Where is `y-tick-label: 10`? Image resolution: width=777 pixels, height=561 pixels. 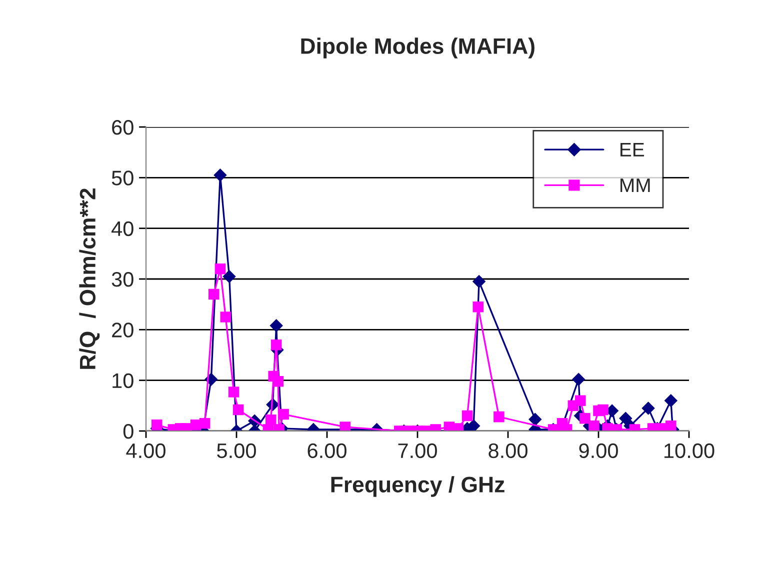
y-tick-label: 10 is located at coordinates (123, 380).